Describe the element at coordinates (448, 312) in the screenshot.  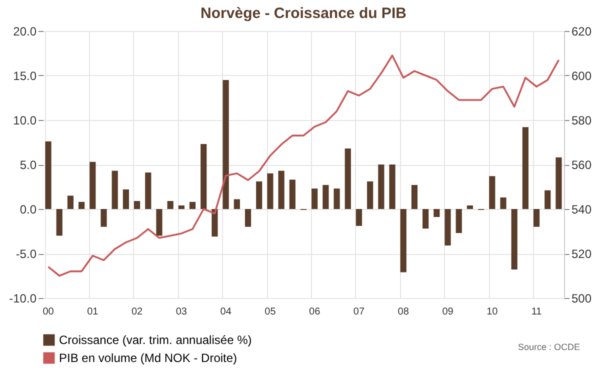
I see `x-tick-label: 09` at that location.